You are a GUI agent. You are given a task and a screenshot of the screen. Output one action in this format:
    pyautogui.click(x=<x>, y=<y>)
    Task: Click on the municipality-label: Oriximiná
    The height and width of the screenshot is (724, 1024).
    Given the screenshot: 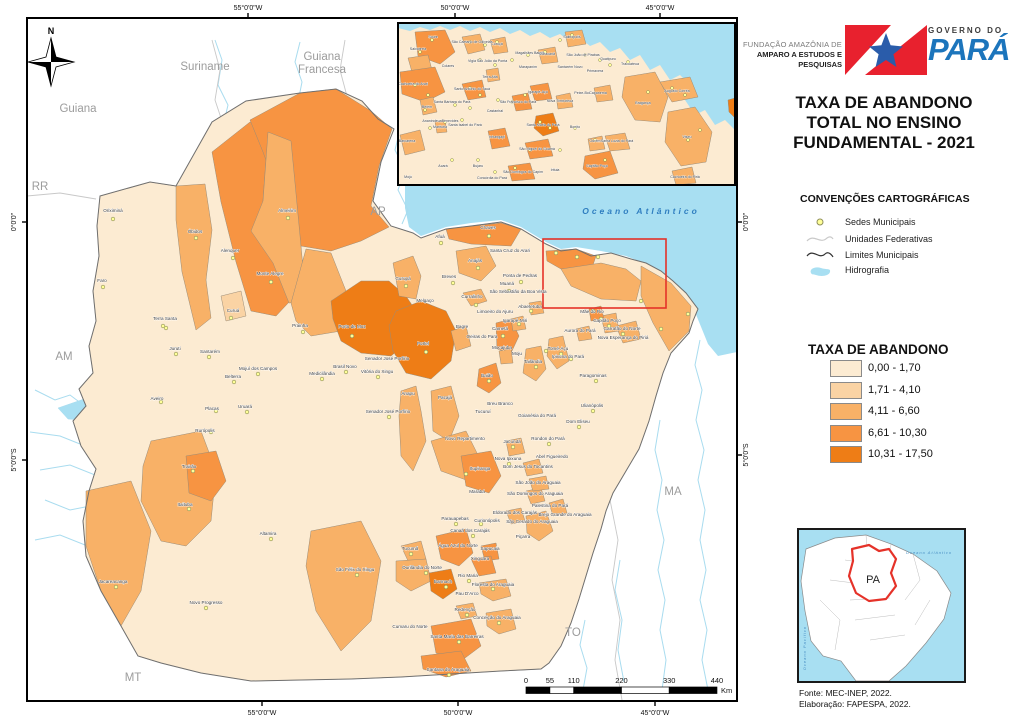 What is the action you would take?
    pyautogui.click(x=113, y=210)
    